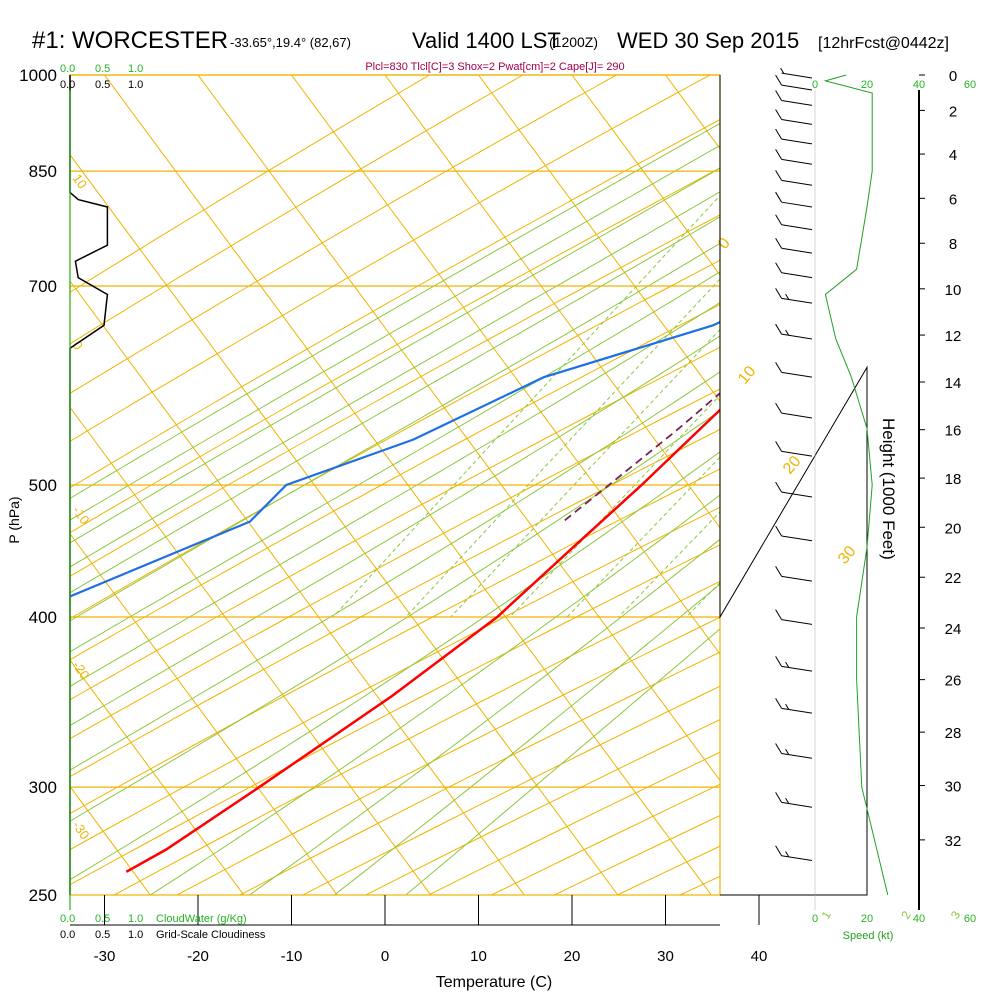  I want to click on cloud-cover-label: Grid-Scale Cloudiness, so click(211, 935).